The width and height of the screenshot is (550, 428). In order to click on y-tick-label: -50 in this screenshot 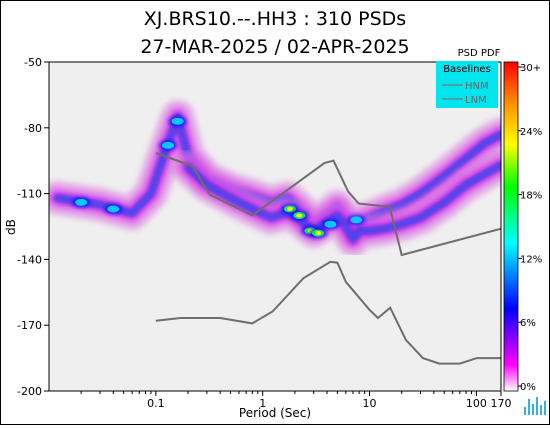, I will do `click(33, 62)`.